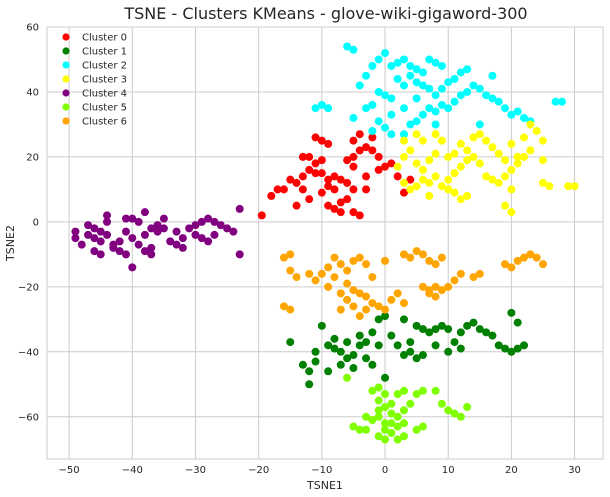  I want to click on x-tick-label: 30, so click(574, 470).